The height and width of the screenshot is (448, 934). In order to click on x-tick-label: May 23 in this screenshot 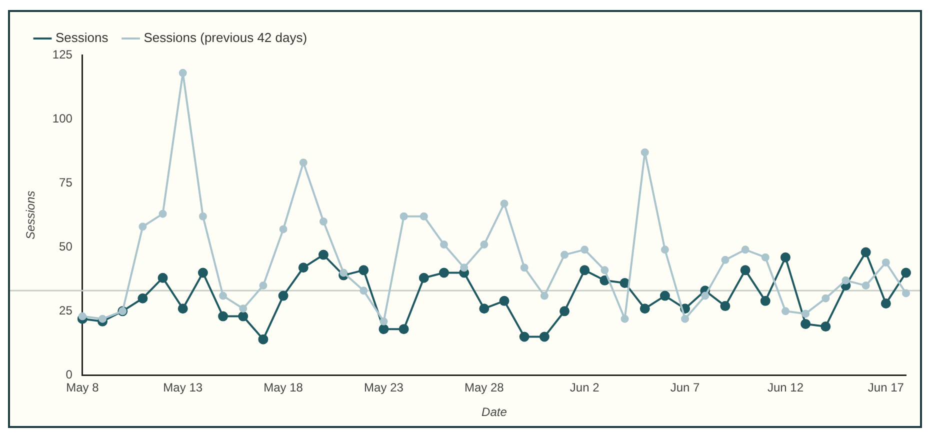, I will do `click(384, 387)`.